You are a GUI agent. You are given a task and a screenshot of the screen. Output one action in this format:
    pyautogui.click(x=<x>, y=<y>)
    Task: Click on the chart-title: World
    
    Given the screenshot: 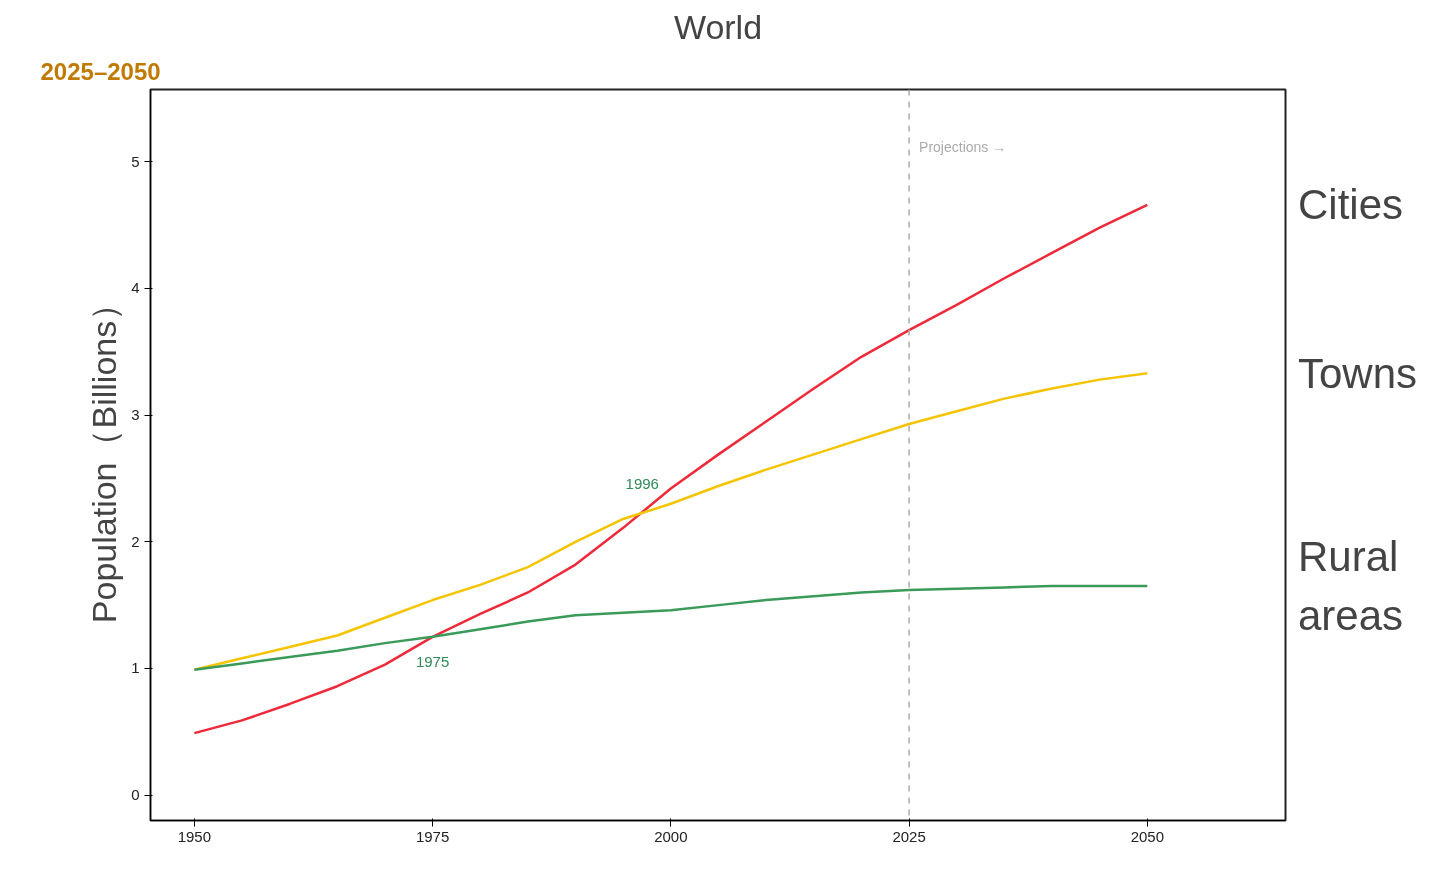 What is the action you would take?
    pyautogui.click(x=718, y=26)
    